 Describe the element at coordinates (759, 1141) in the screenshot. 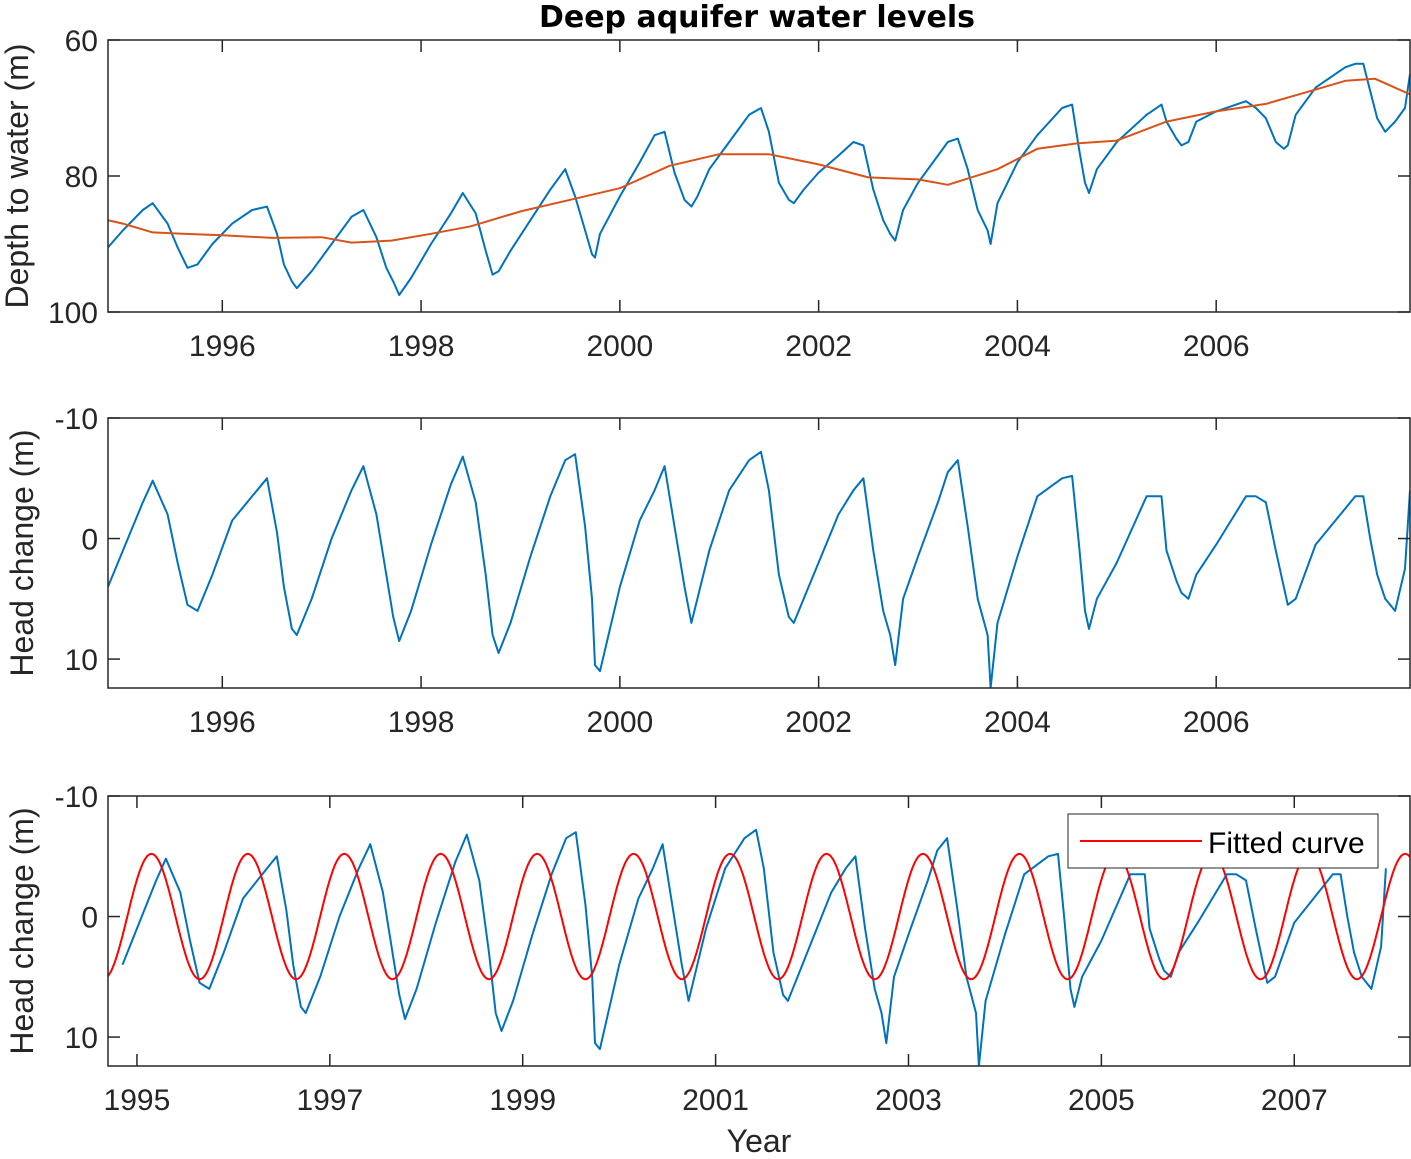

I see `x-axis-label: Year` at that location.